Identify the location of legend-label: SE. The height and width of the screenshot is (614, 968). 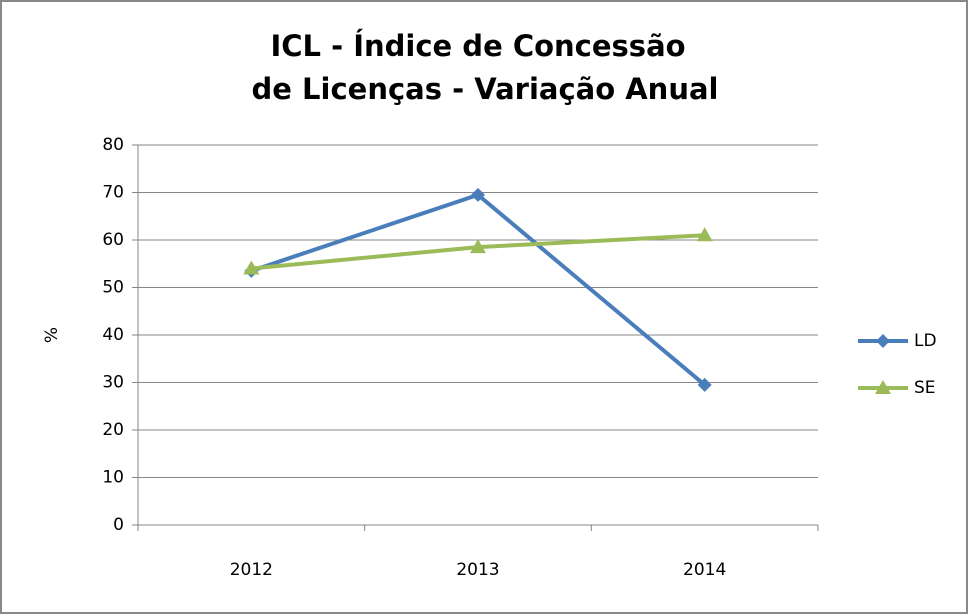
(925, 388).